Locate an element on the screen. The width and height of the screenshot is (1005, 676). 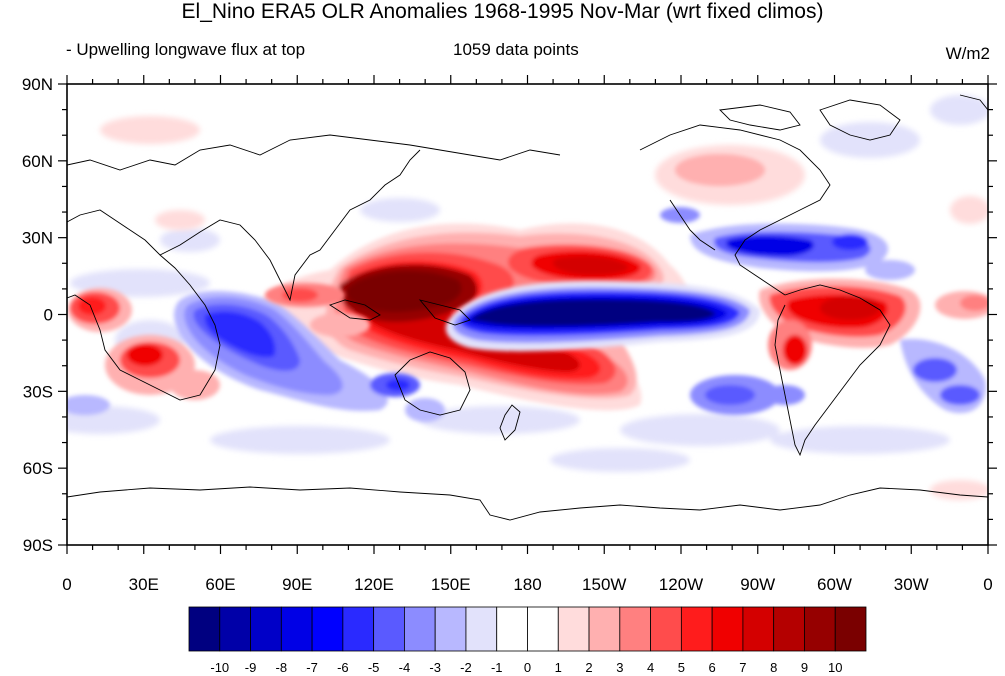
lon-label: 180 is located at coordinates (527, 584).